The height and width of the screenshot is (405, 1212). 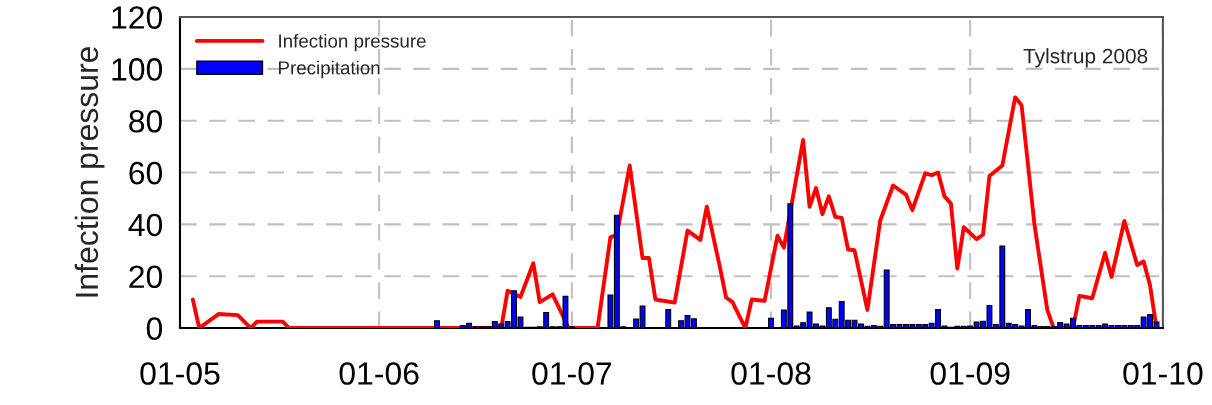 What do you see at coordinates (329, 69) in the screenshot?
I see `legend-label: Precipitation` at bounding box center [329, 69].